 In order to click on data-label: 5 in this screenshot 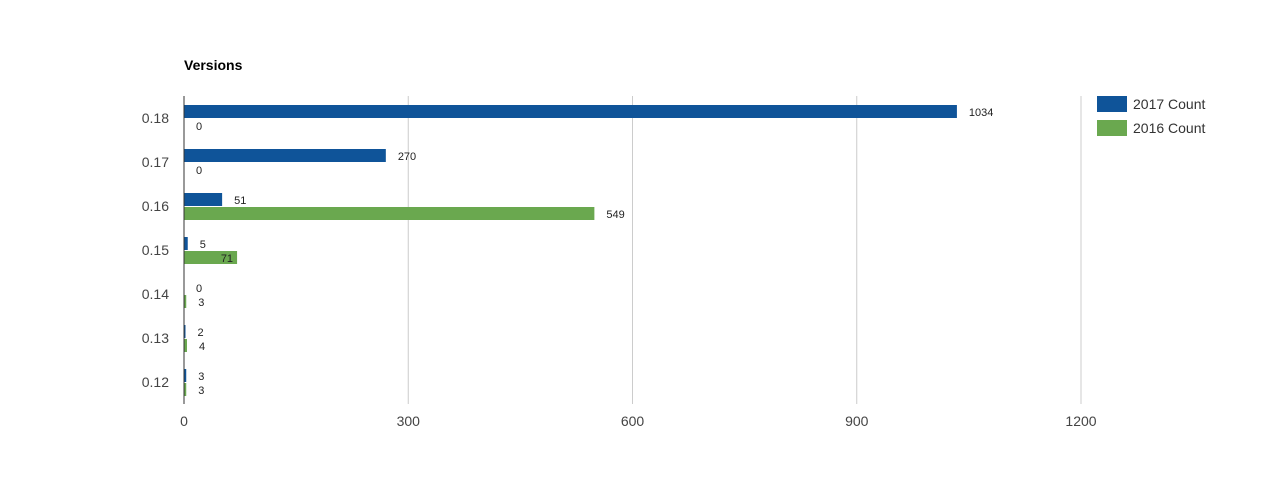, I will do `click(203, 245)`.